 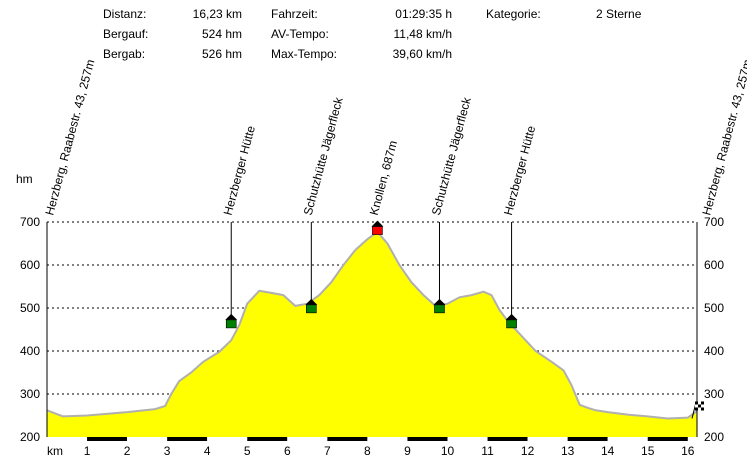 I want to click on category-label: Kategorie:, so click(x=513, y=14).